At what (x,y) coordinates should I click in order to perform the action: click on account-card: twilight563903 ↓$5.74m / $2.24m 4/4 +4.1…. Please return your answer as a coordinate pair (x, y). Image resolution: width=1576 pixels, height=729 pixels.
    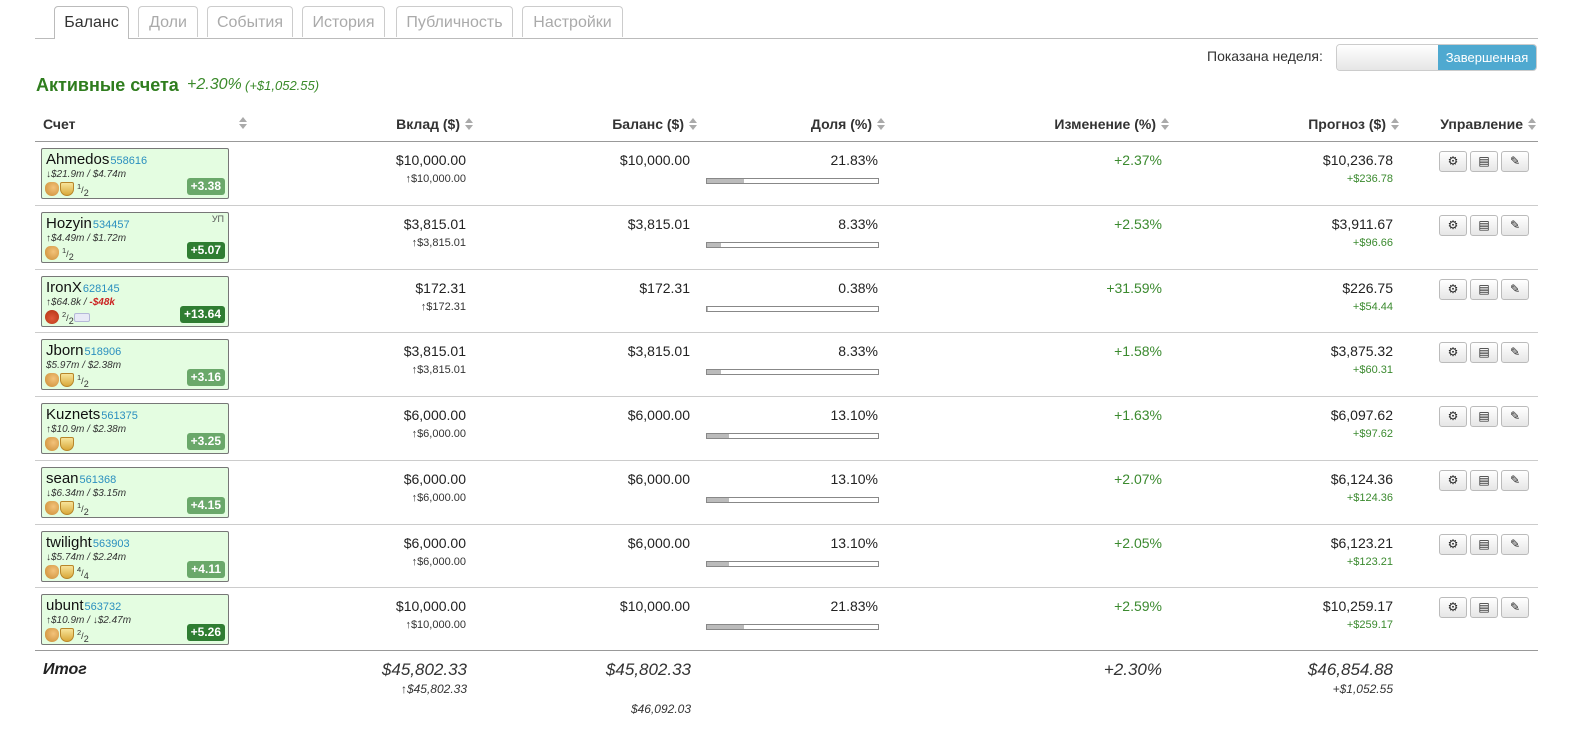
    Looking at the image, I should click on (135, 556).